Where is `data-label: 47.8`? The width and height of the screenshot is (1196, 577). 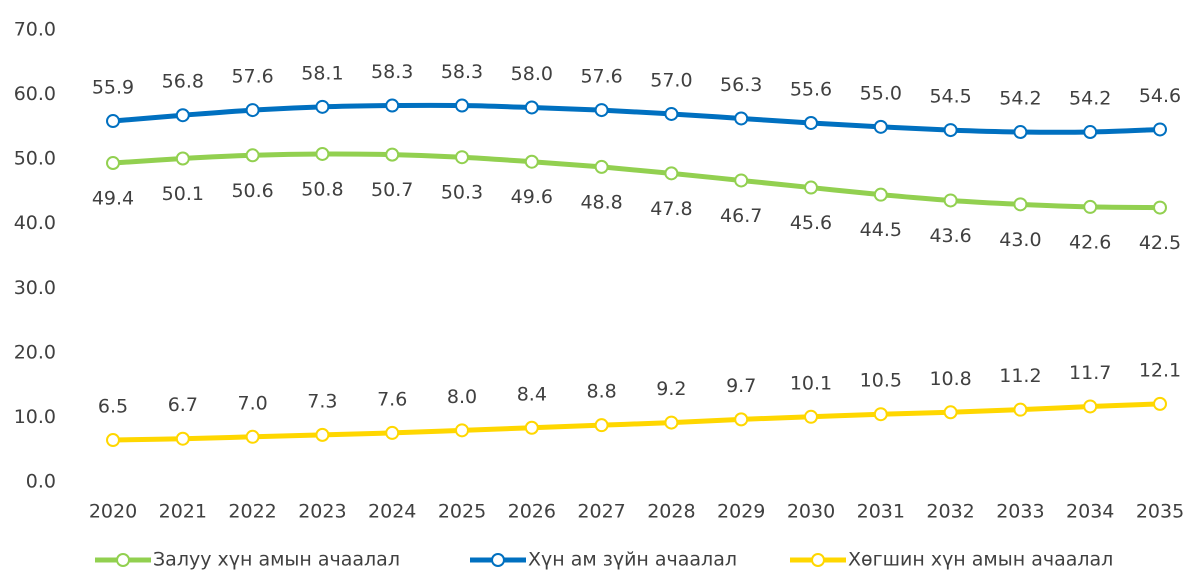 data-label: 47.8 is located at coordinates (671, 209).